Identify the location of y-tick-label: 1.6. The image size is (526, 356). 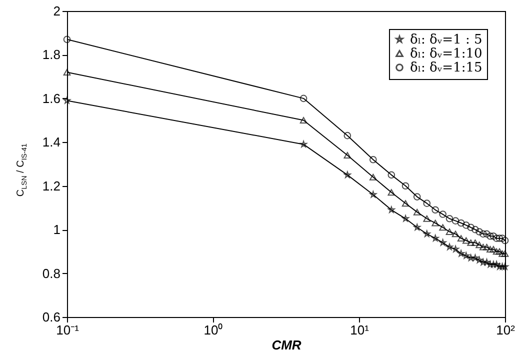
(51, 98).